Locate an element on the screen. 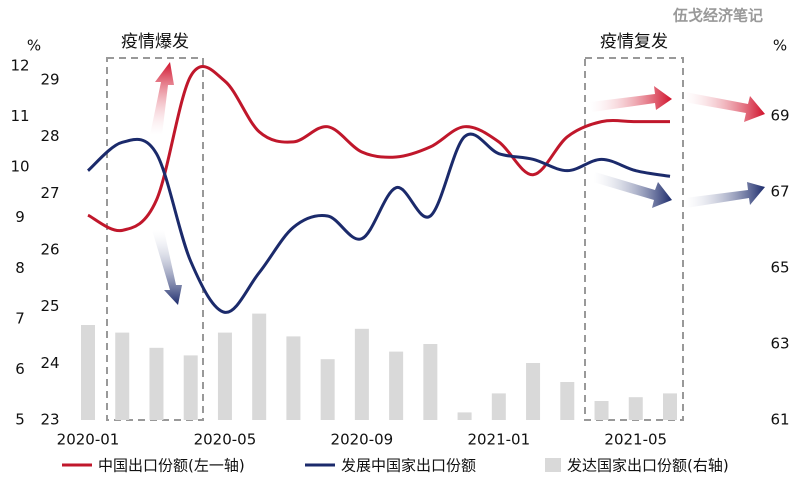 The width and height of the screenshot is (800, 489). annotation: 疫情复发 is located at coordinates (634, 42).